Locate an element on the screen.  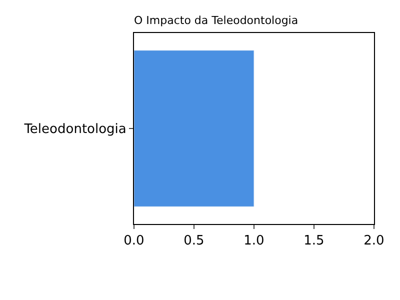
x-tick-label: 1.5 is located at coordinates (314, 241).